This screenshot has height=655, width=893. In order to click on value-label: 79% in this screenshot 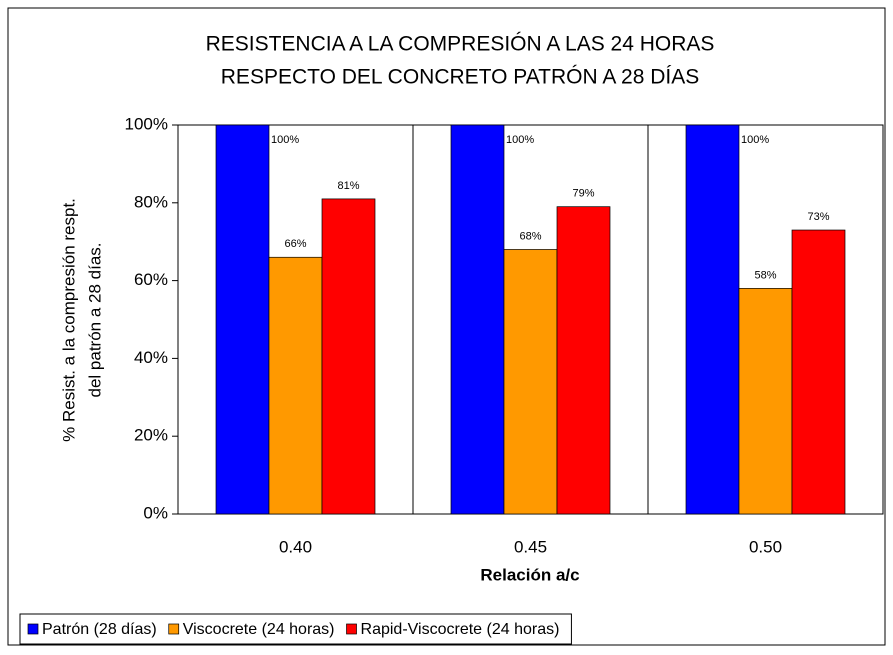, I will do `click(583, 194)`.